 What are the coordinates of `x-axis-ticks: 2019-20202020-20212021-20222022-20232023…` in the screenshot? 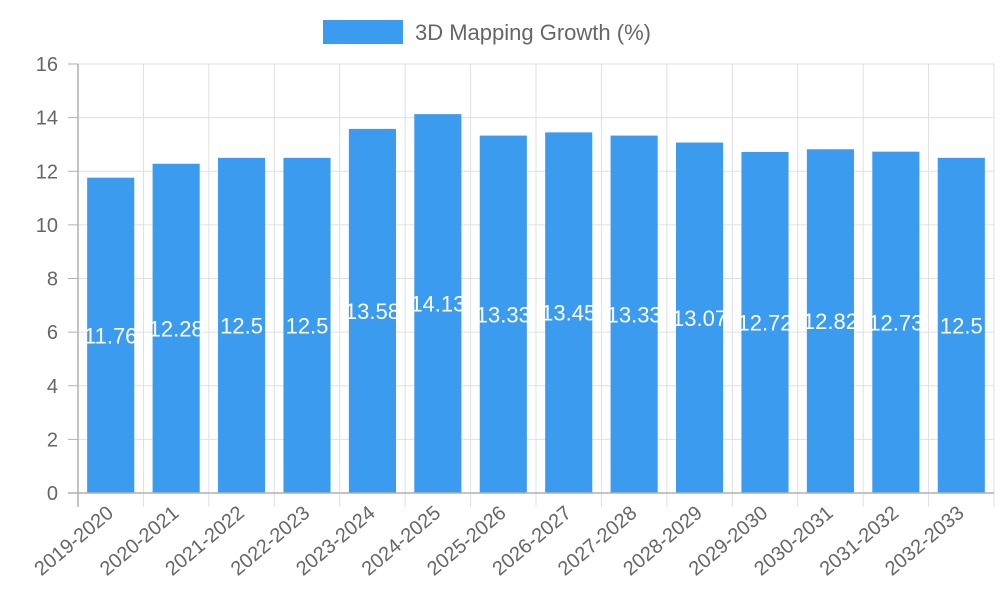 It's located at (500, 541).